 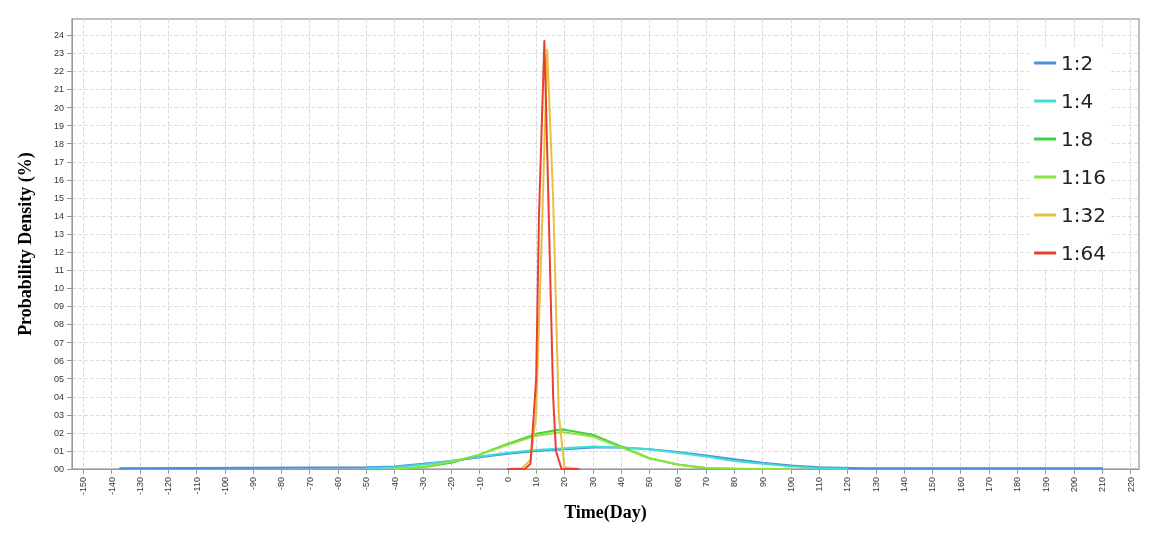 I want to click on legend-label: 1:8, so click(x=1077, y=139).